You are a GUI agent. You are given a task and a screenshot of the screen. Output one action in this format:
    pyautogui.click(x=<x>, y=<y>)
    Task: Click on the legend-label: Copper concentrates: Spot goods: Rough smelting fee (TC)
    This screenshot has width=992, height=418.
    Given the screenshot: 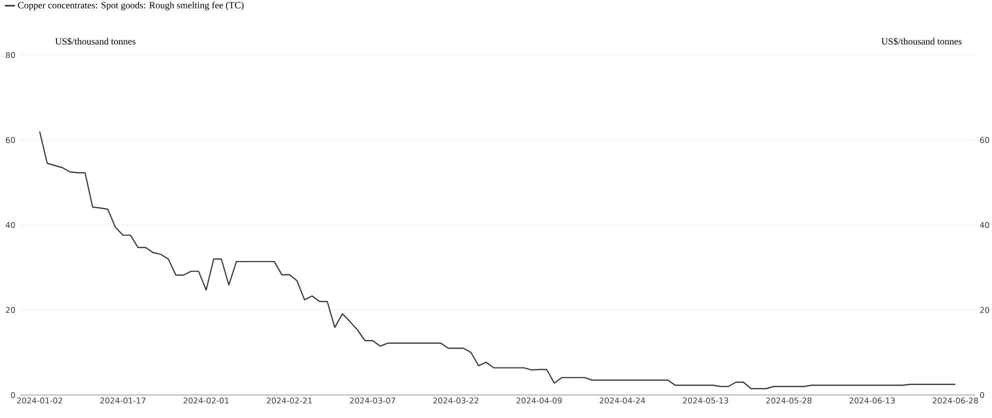 What is the action you would take?
    pyautogui.click(x=131, y=6)
    